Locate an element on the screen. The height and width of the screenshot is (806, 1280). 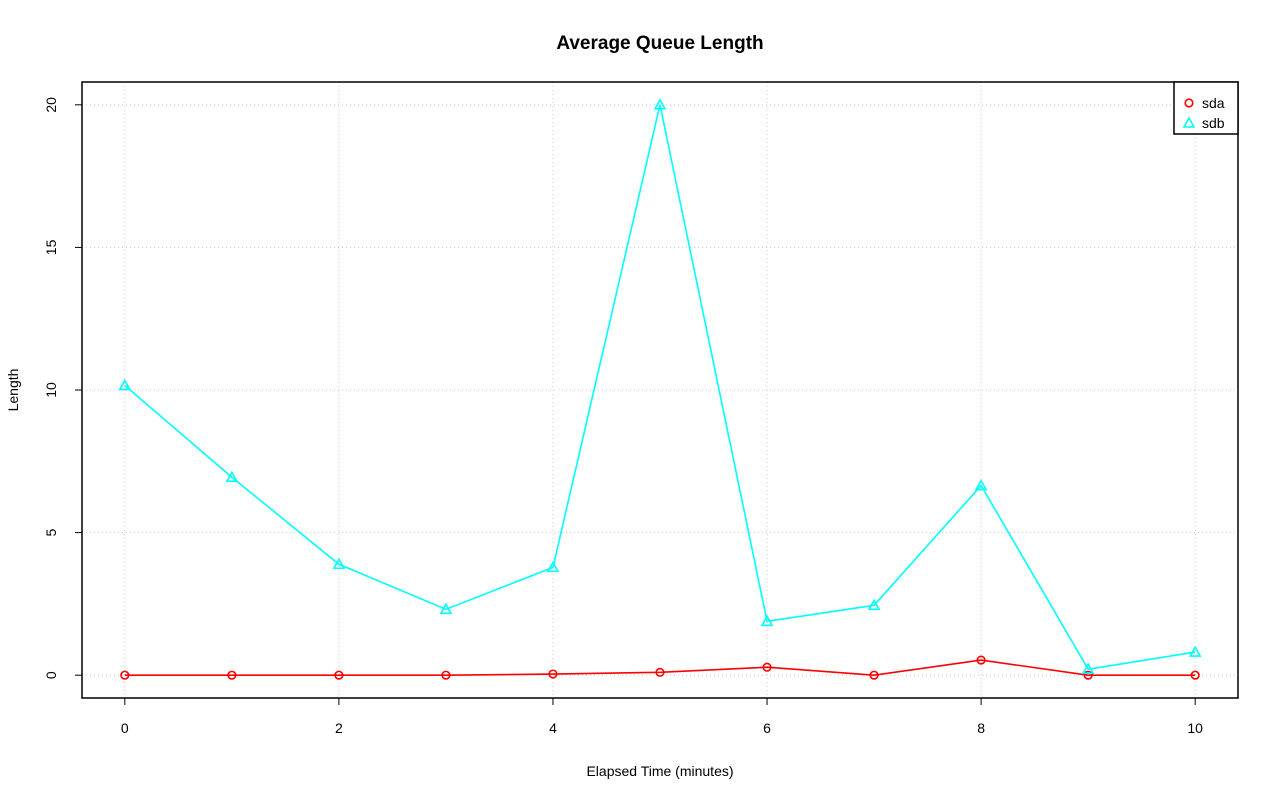
x-tick-label: 10 is located at coordinates (1195, 728).